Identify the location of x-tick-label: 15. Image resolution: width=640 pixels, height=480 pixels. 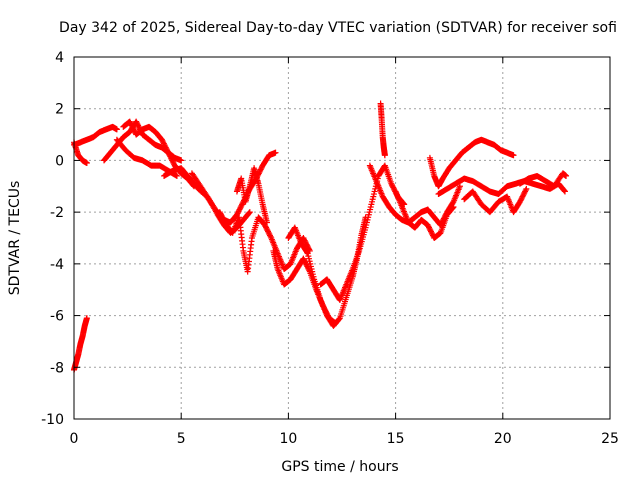
(396, 439).